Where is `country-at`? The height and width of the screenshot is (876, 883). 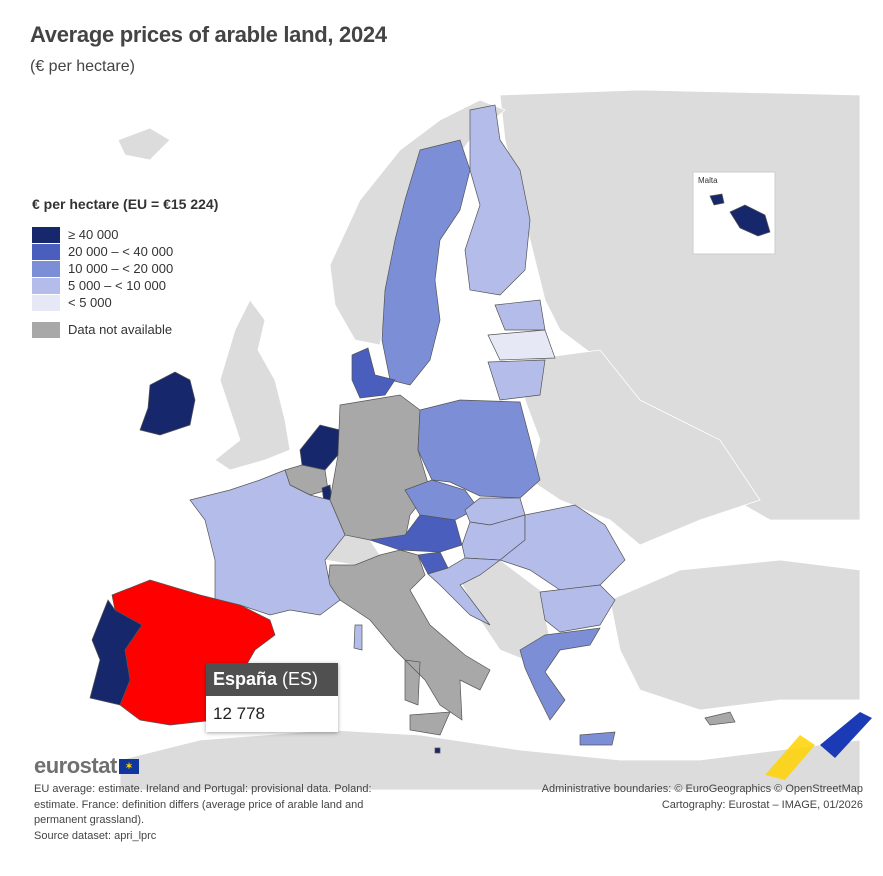
country-at is located at coordinates (416, 533).